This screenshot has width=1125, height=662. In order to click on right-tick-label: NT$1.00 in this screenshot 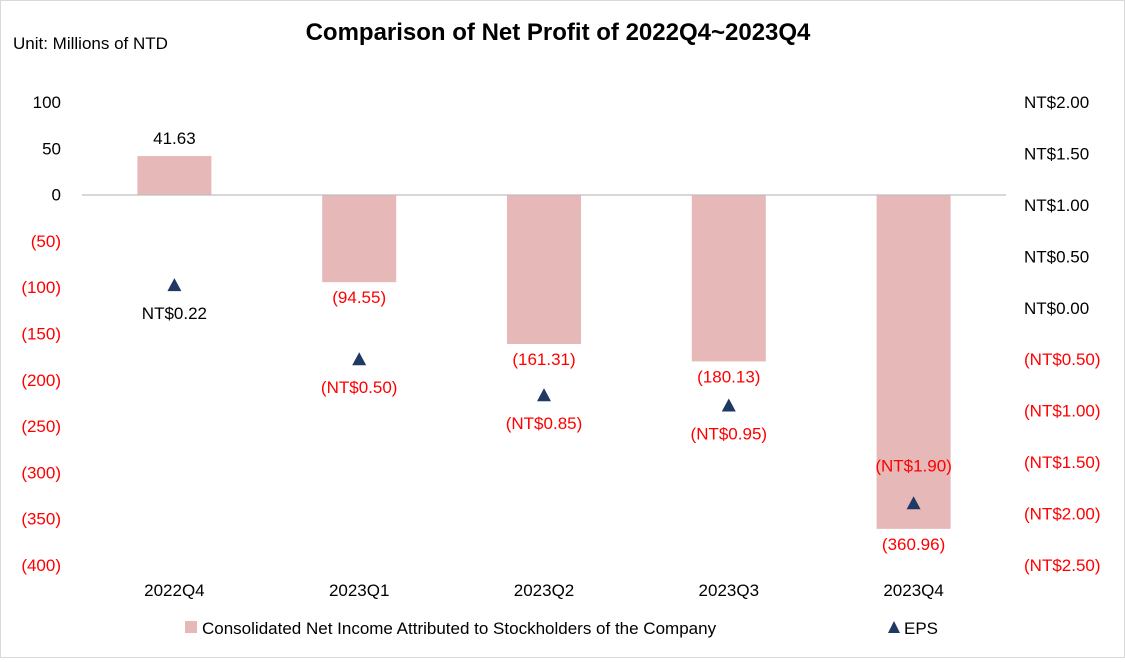, I will do `click(1056, 205)`.